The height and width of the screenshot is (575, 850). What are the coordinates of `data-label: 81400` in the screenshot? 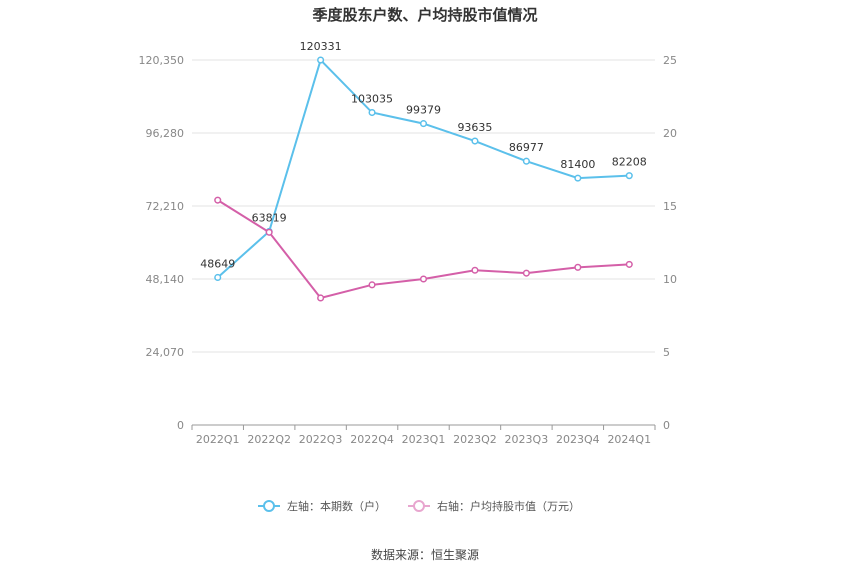 It's located at (577, 164).